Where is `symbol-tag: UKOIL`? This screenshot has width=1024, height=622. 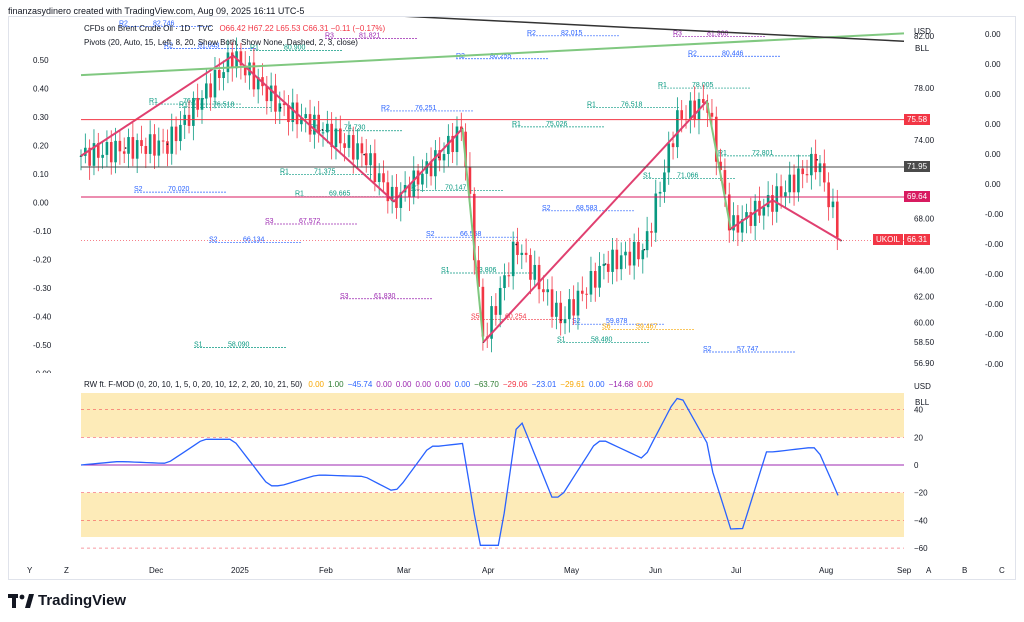 symbol-tag: UKOIL is located at coordinates (888, 240).